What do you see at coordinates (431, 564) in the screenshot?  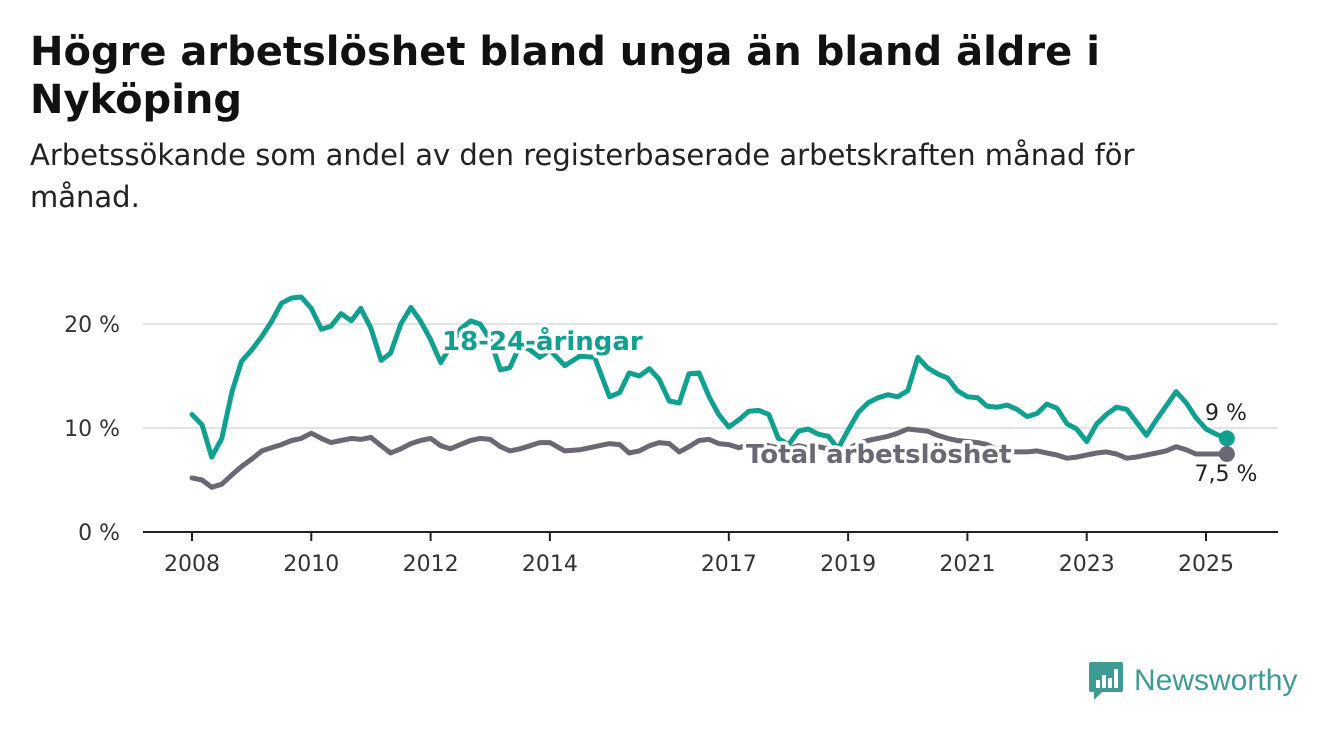 I see `x-tick-label: 2012` at bounding box center [431, 564].